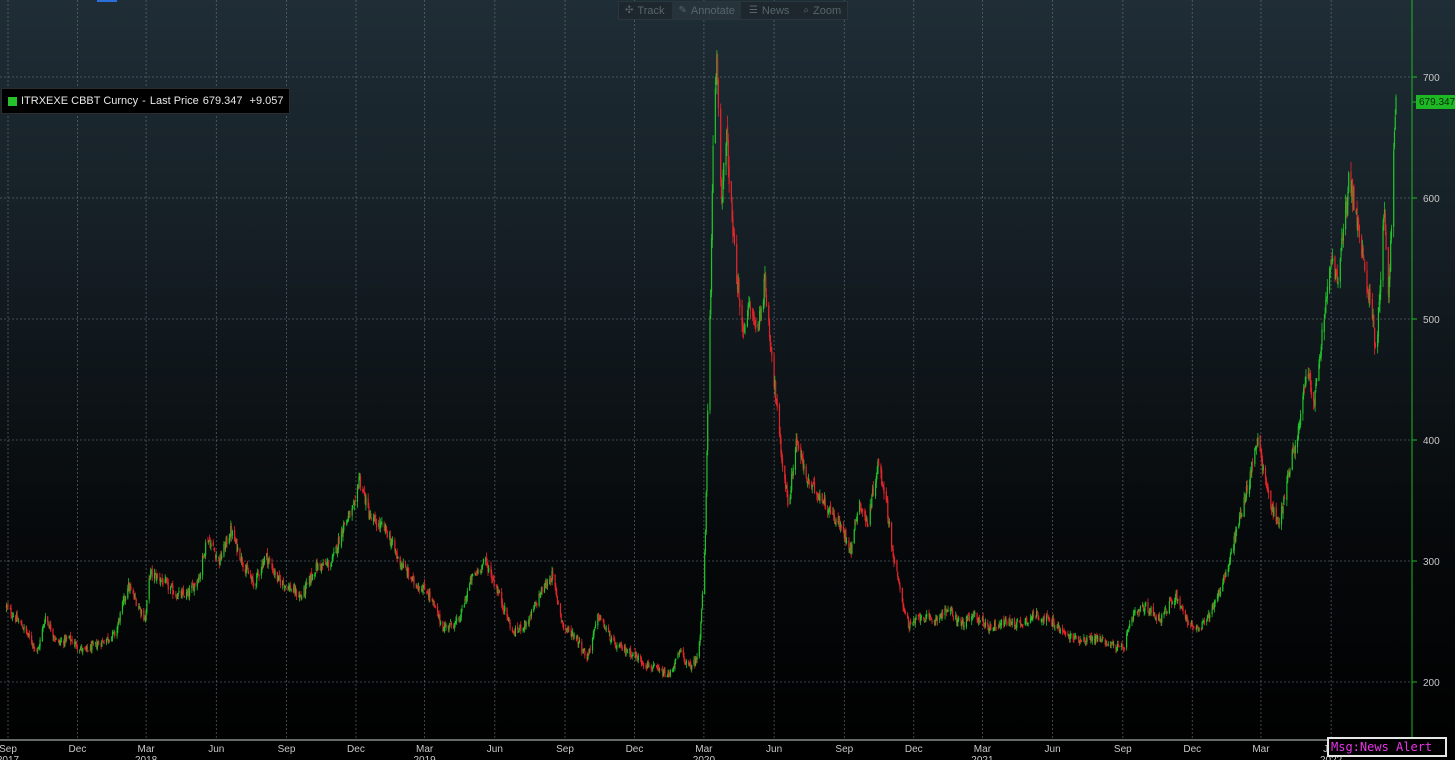 This screenshot has width=1455, height=760. I want to click on annotate-tool: ✎ Annotate, so click(706, 10).